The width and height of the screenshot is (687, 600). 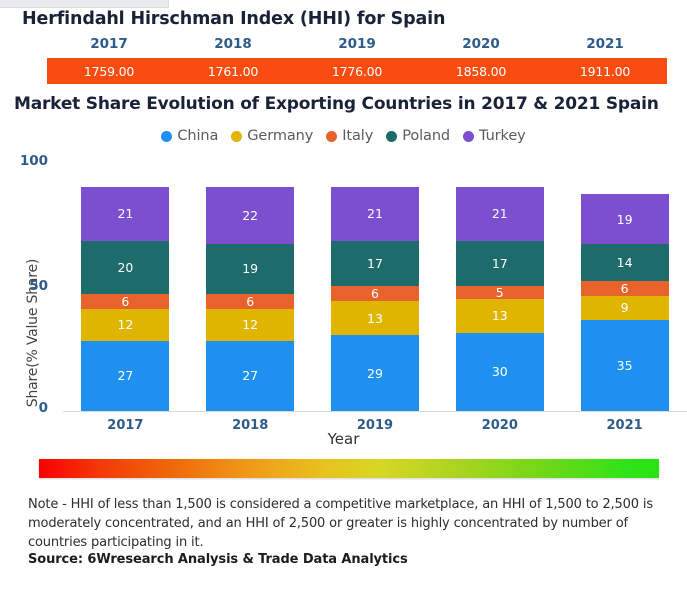 What do you see at coordinates (38, 286) in the screenshot?
I see `y-axis-tick-50: 50` at bounding box center [38, 286].